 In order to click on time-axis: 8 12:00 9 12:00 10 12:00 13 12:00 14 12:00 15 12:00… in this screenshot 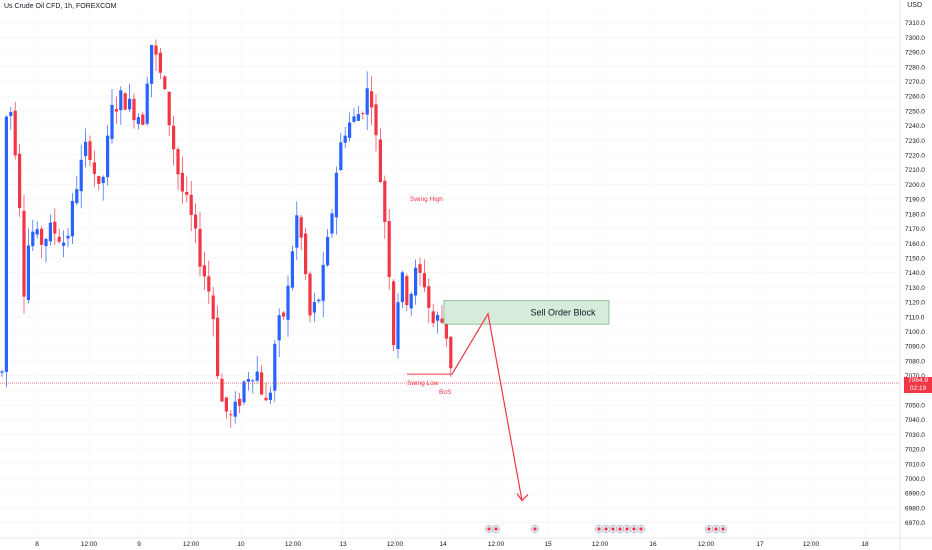, I will do `click(466, 542)`.